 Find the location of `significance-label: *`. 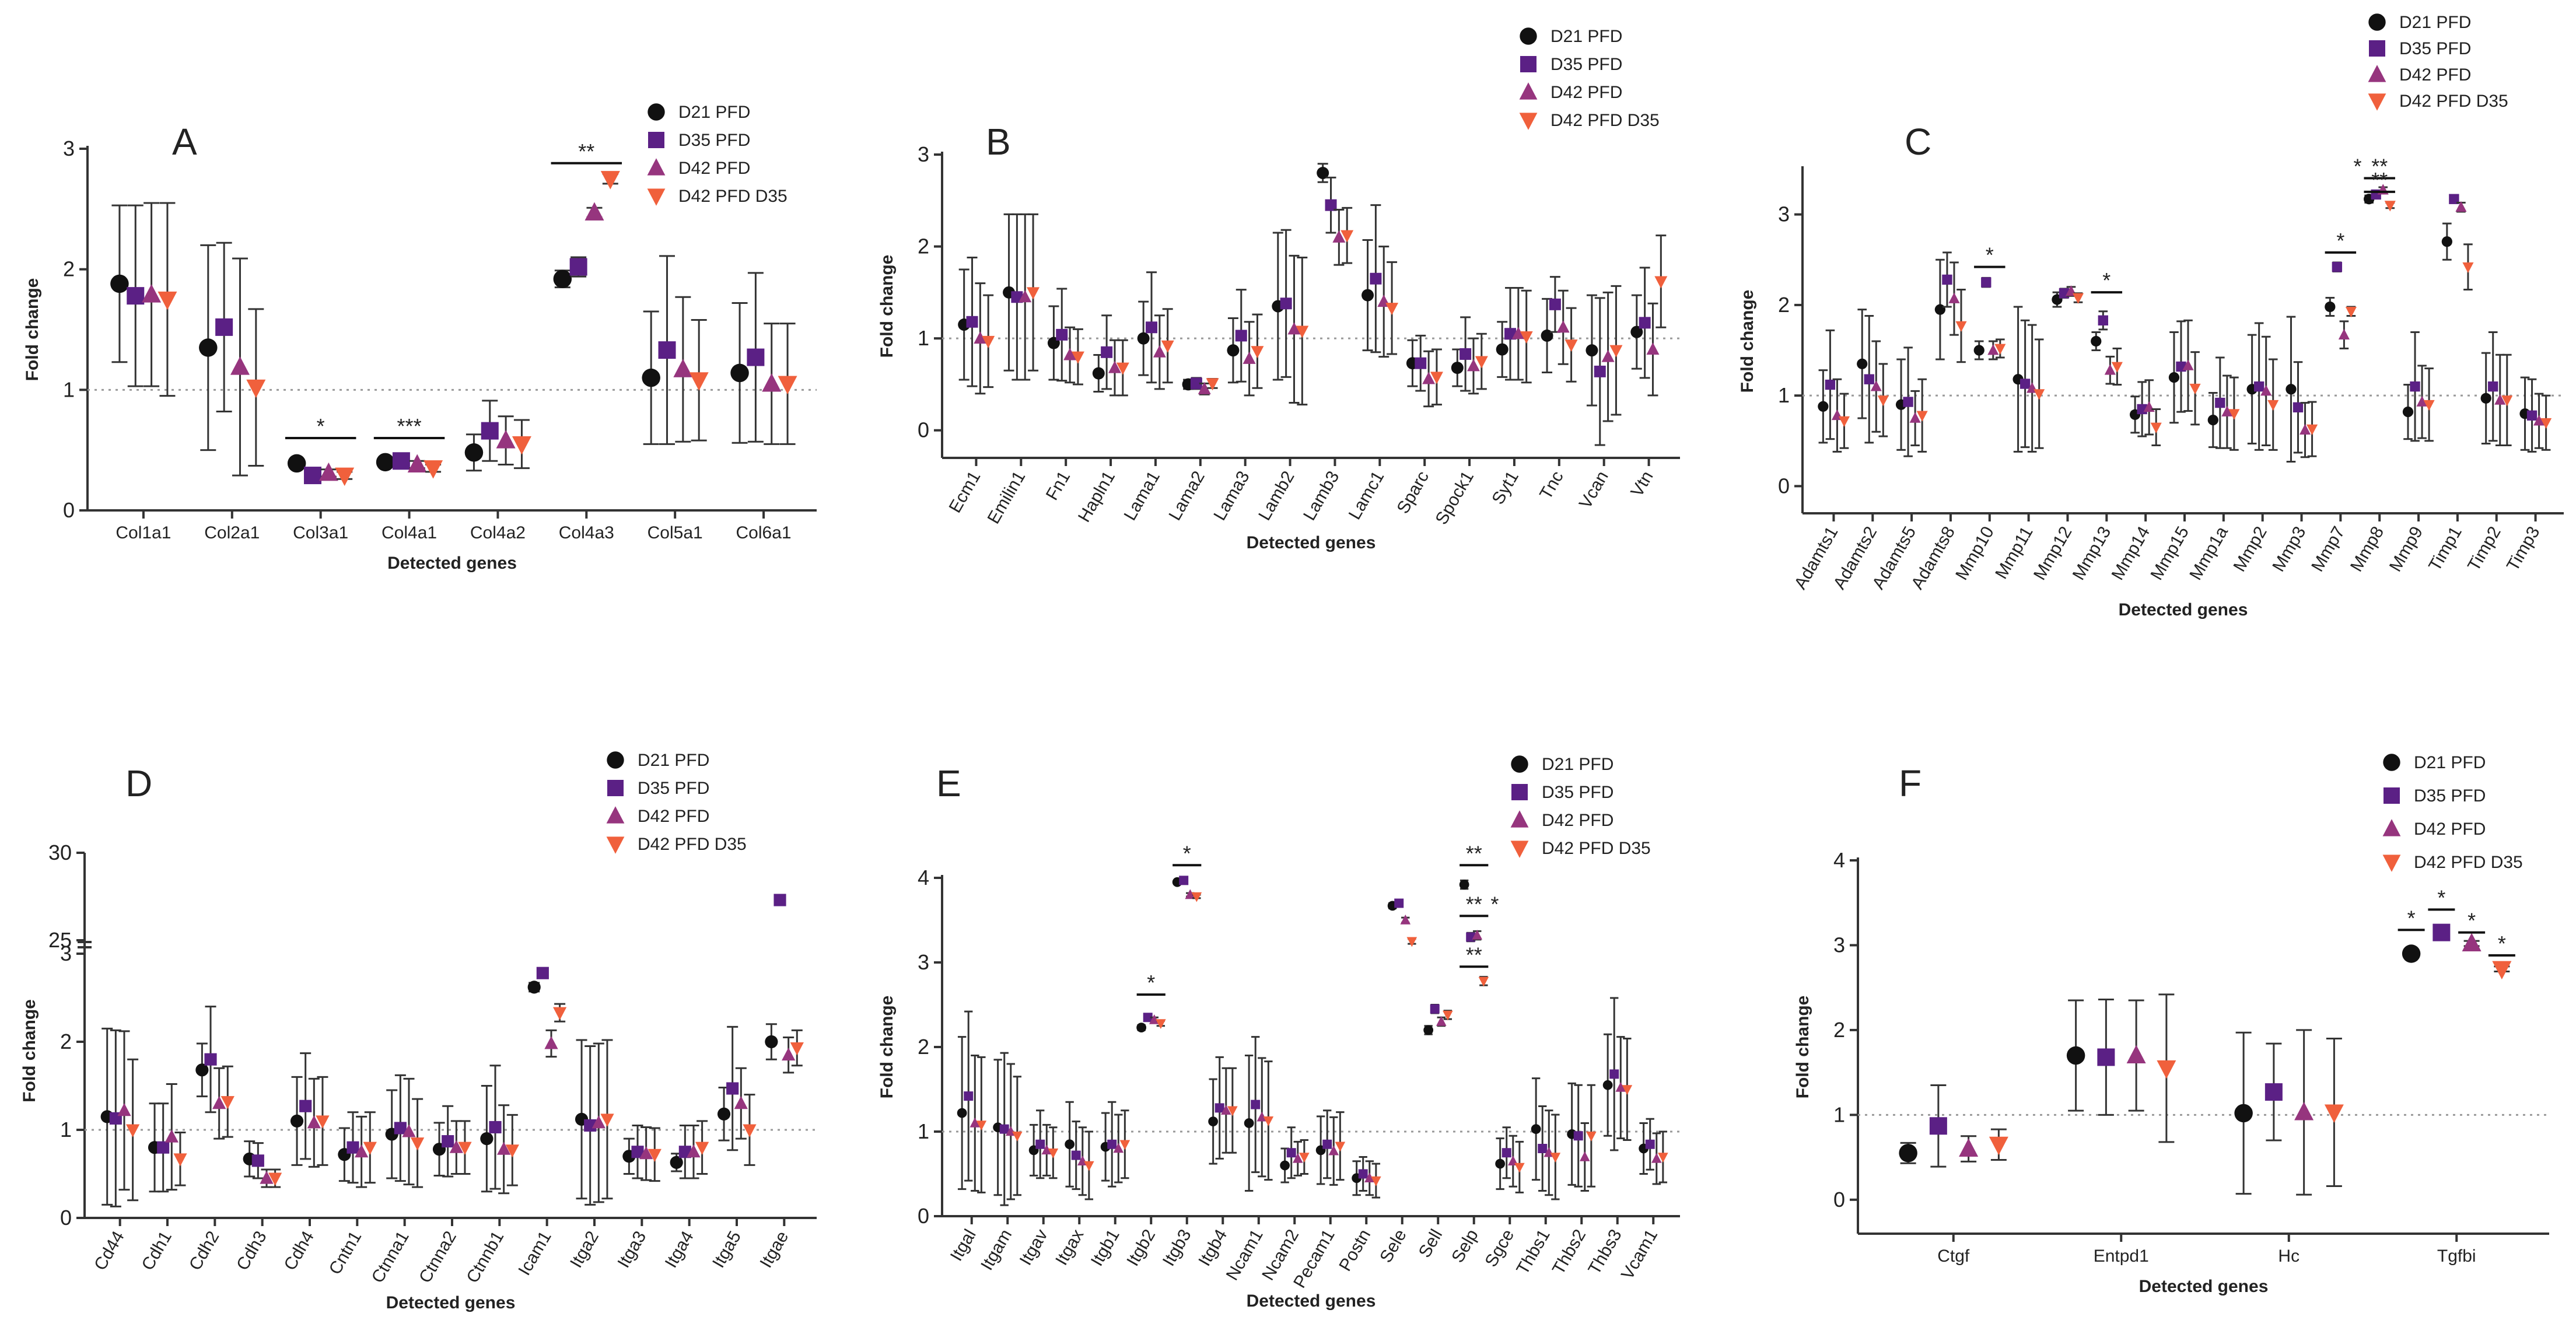

significance-label: * is located at coordinates (2106, 280).